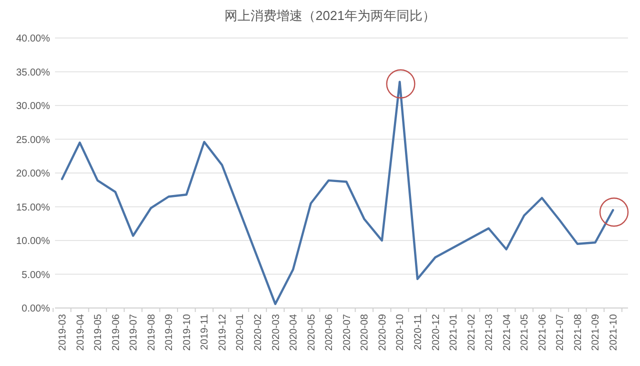 Image resolution: width=640 pixels, height=366 pixels. What do you see at coordinates (33, 241) in the screenshot?
I see `y-tick-label: 10.00%` at bounding box center [33, 241].